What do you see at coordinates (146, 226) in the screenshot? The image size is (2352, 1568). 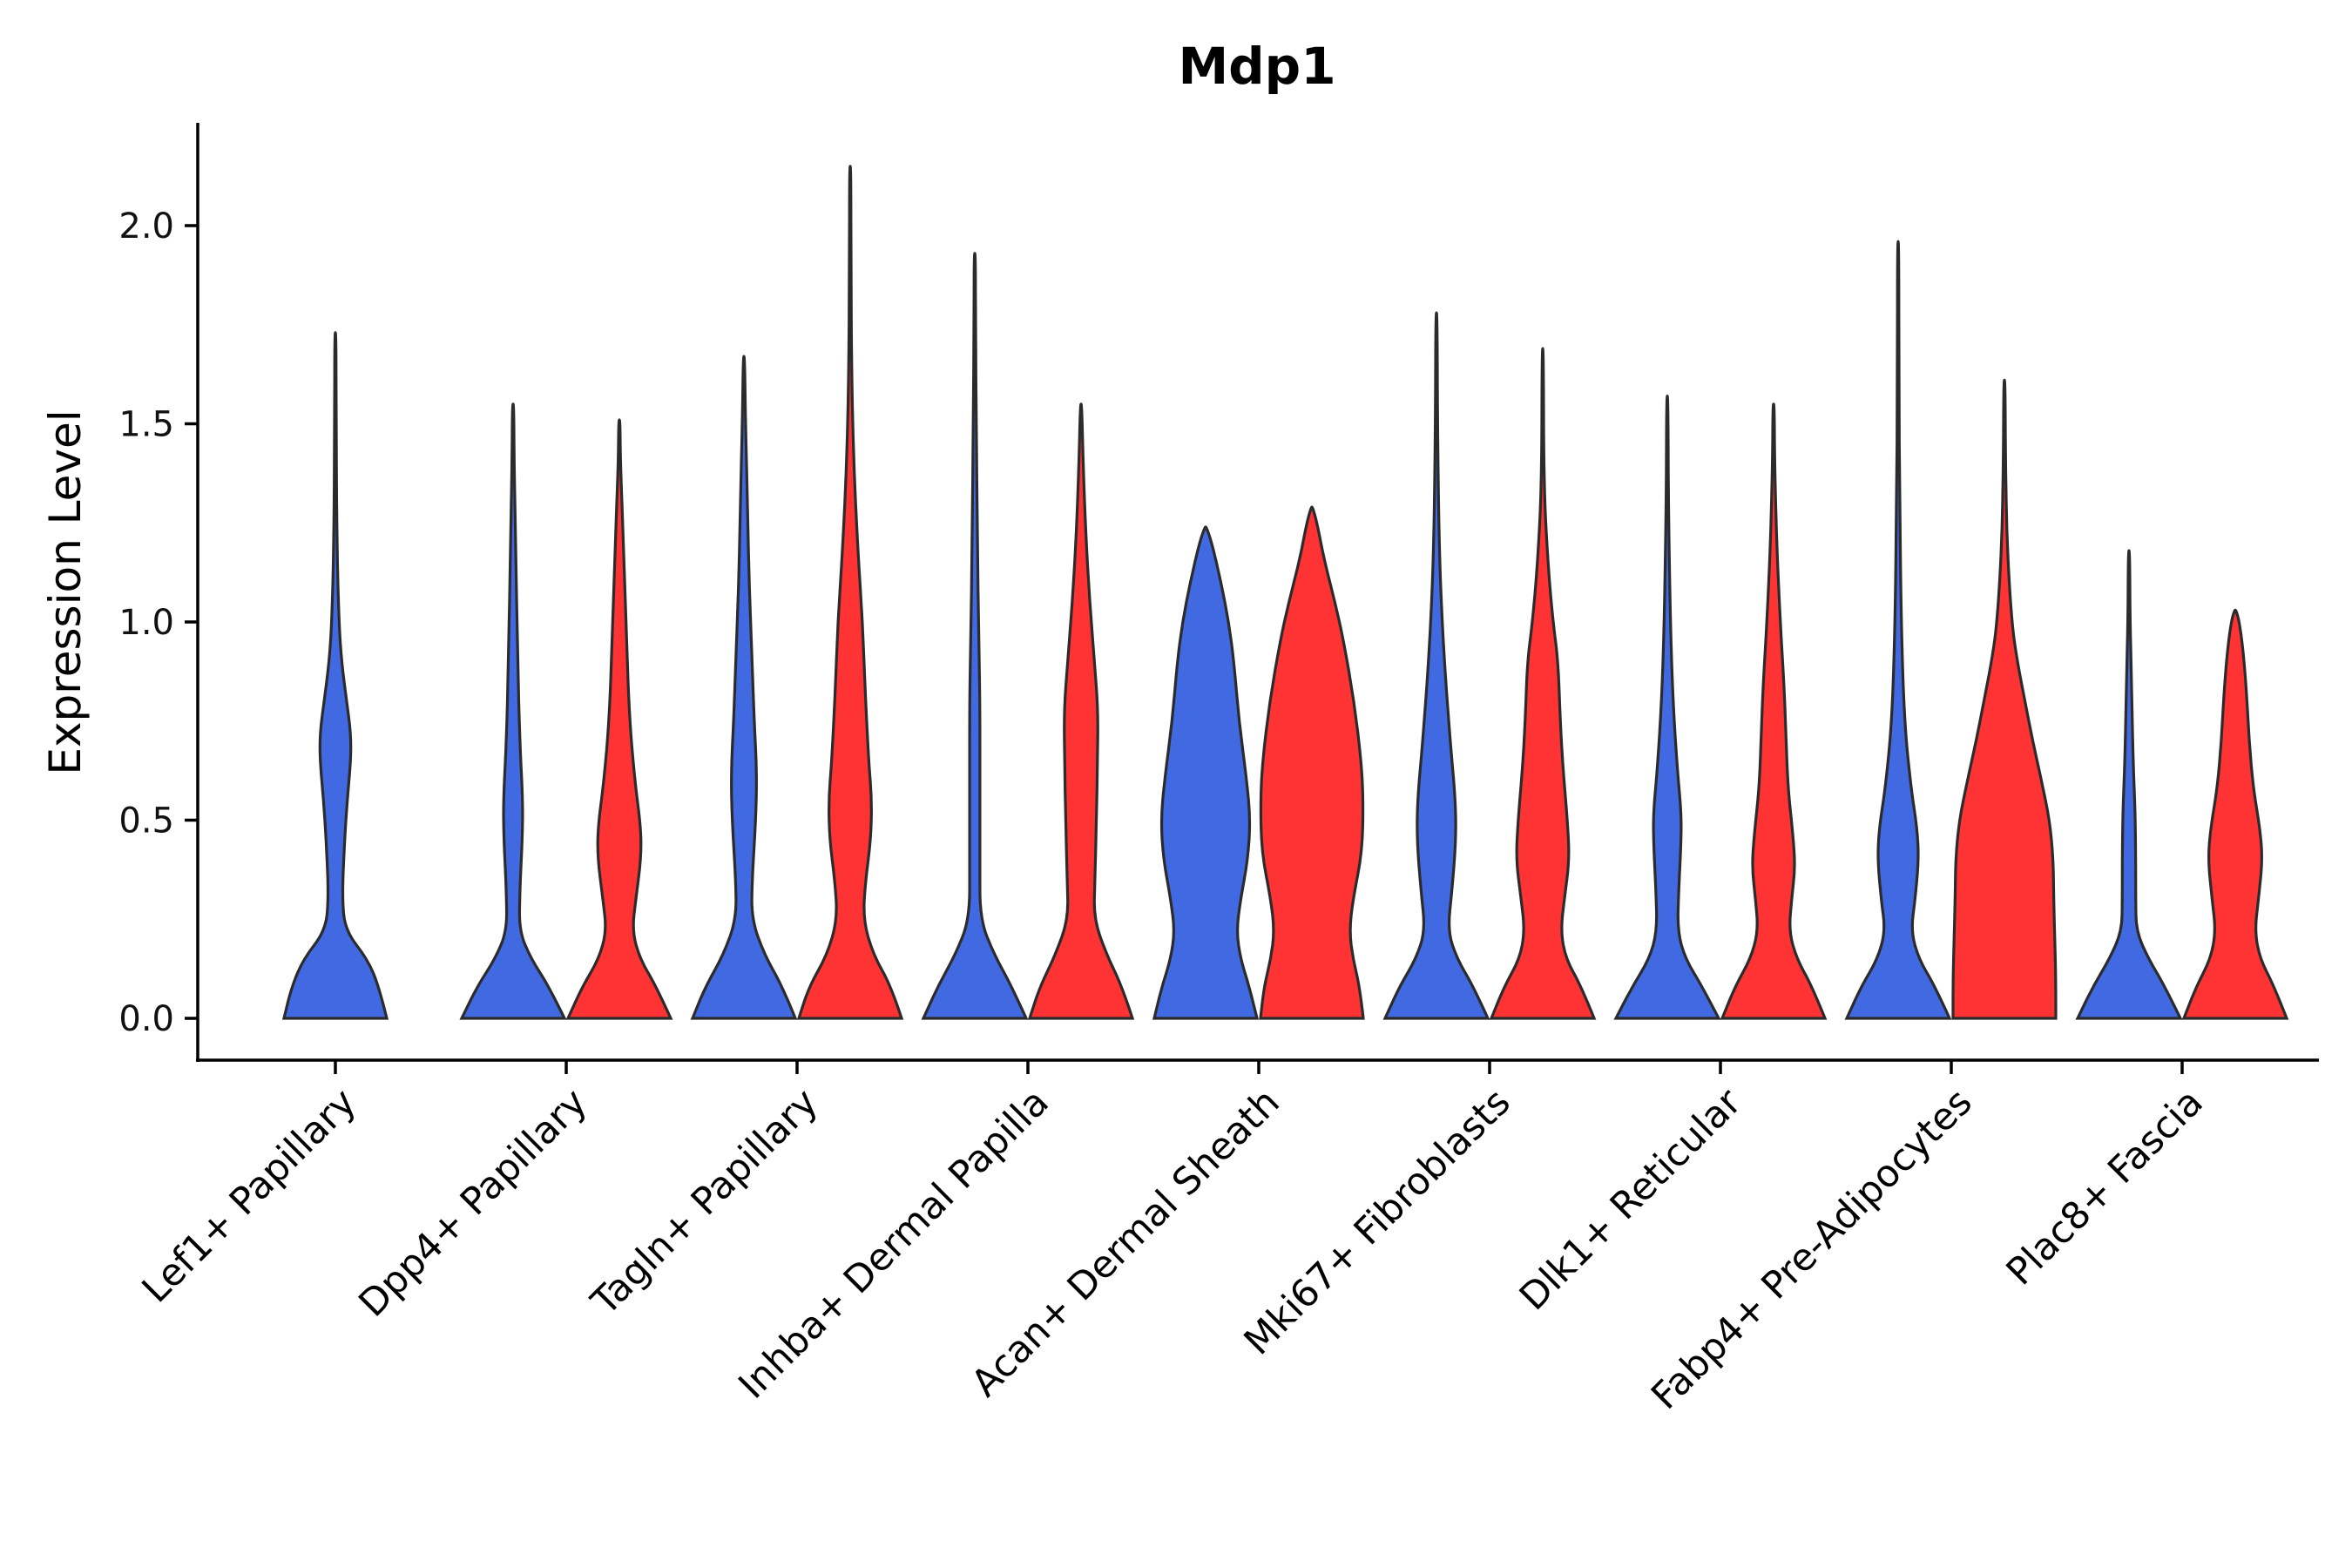 I see `y-tick-label: 2.0` at bounding box center [146, 226].